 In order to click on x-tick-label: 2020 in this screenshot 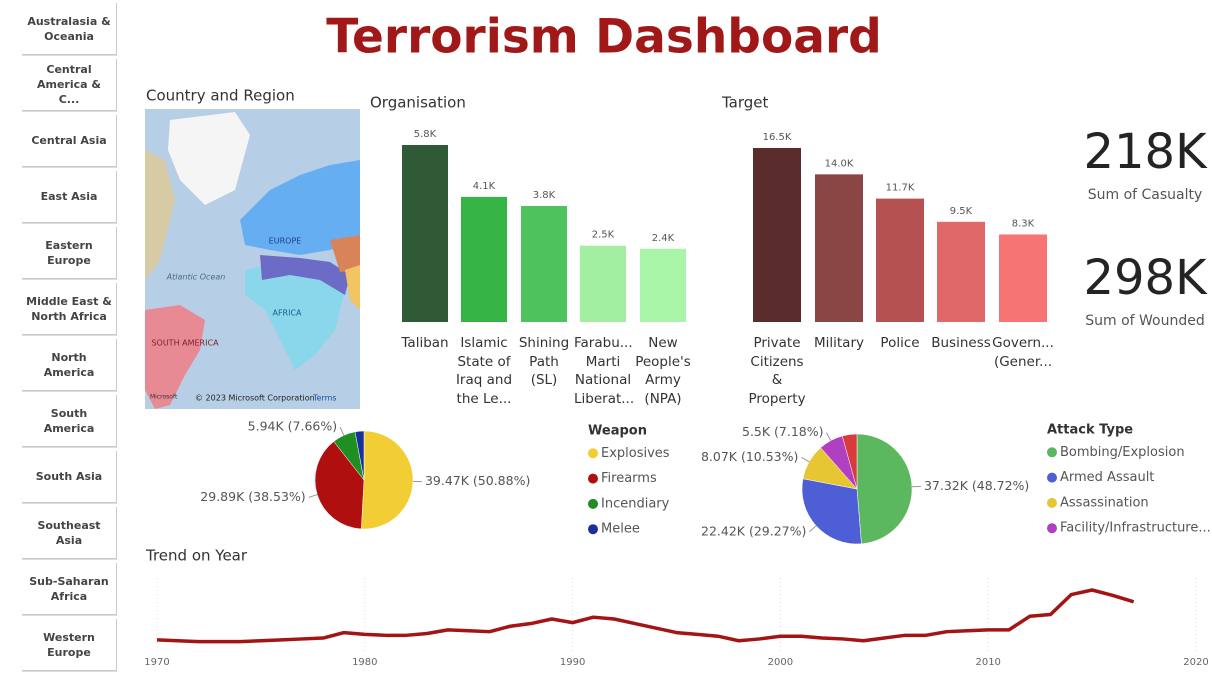, I will do `click(1195, 662)`.